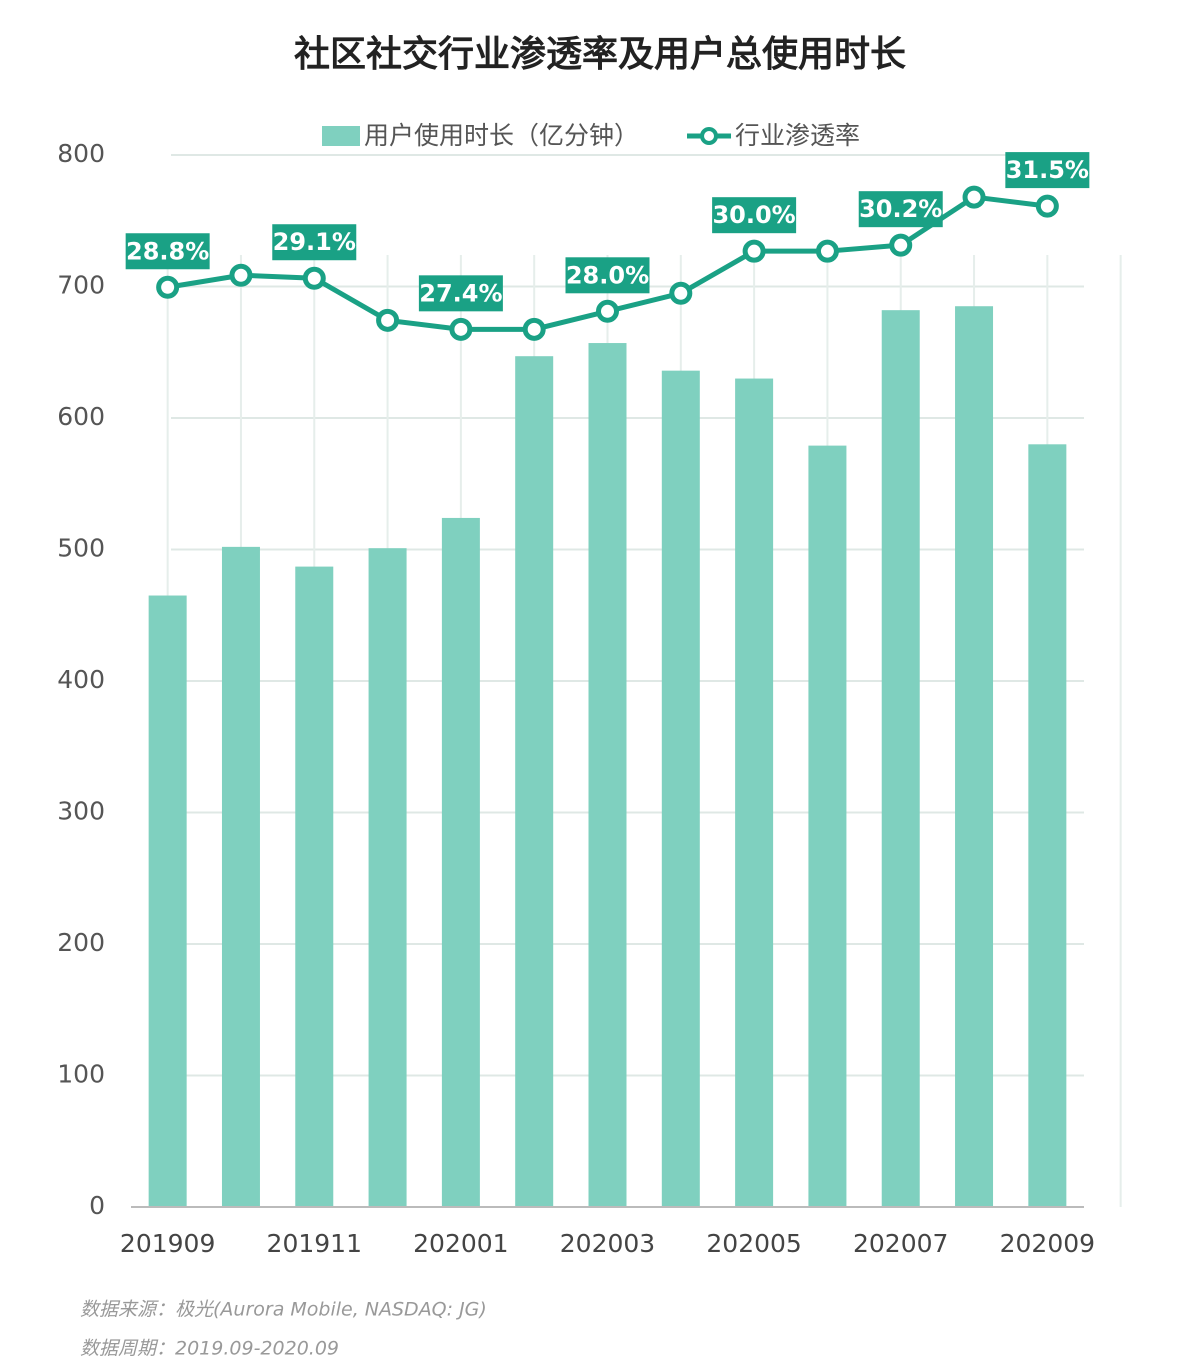  What do you see at coordinates (81, 942) in the screenshot?
I see `y-tick-label: 200` at bounding box center [81, 942].